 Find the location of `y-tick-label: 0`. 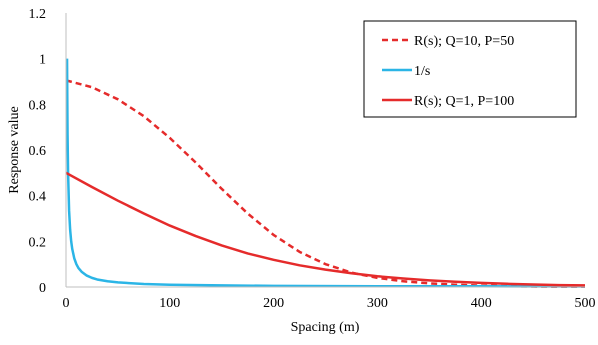

y-tick-label: 0 is located at coordinates (42, 288).